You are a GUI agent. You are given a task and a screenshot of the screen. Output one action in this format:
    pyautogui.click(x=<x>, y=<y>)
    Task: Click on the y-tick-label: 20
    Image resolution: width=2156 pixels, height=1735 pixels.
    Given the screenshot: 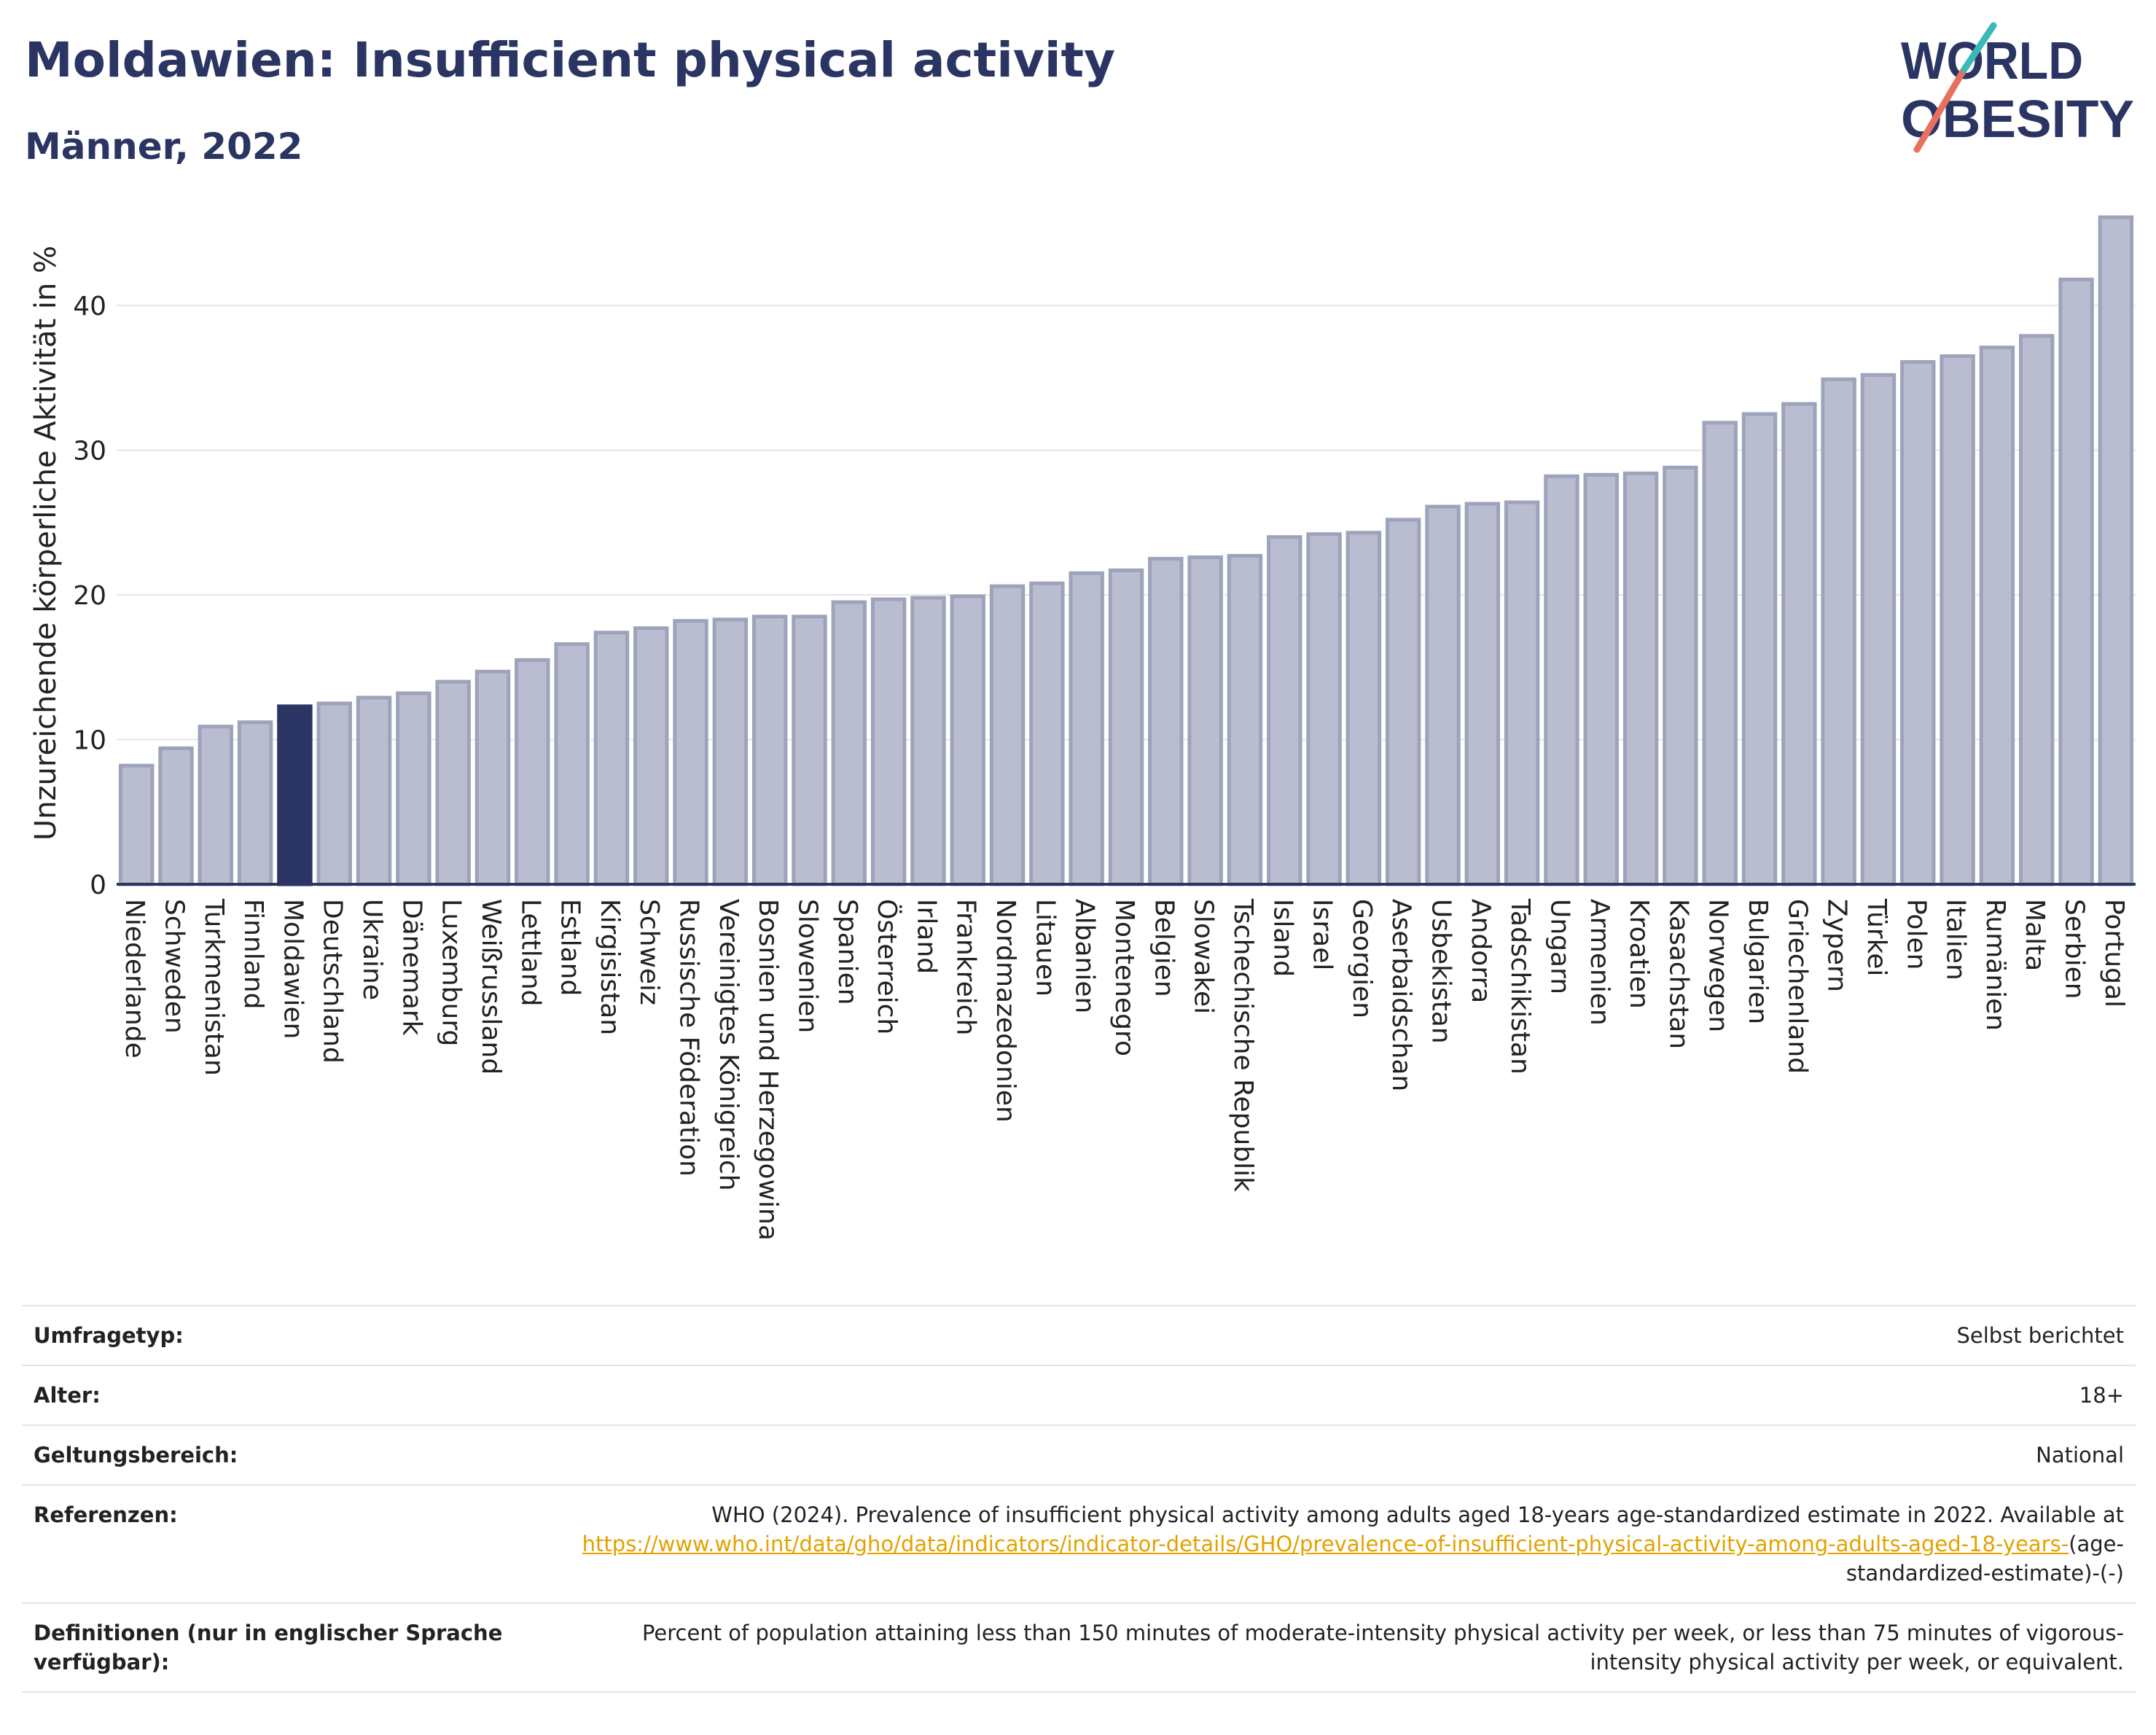 What is the action you would take?
    pyautogui.click(x=90, y=596)
    